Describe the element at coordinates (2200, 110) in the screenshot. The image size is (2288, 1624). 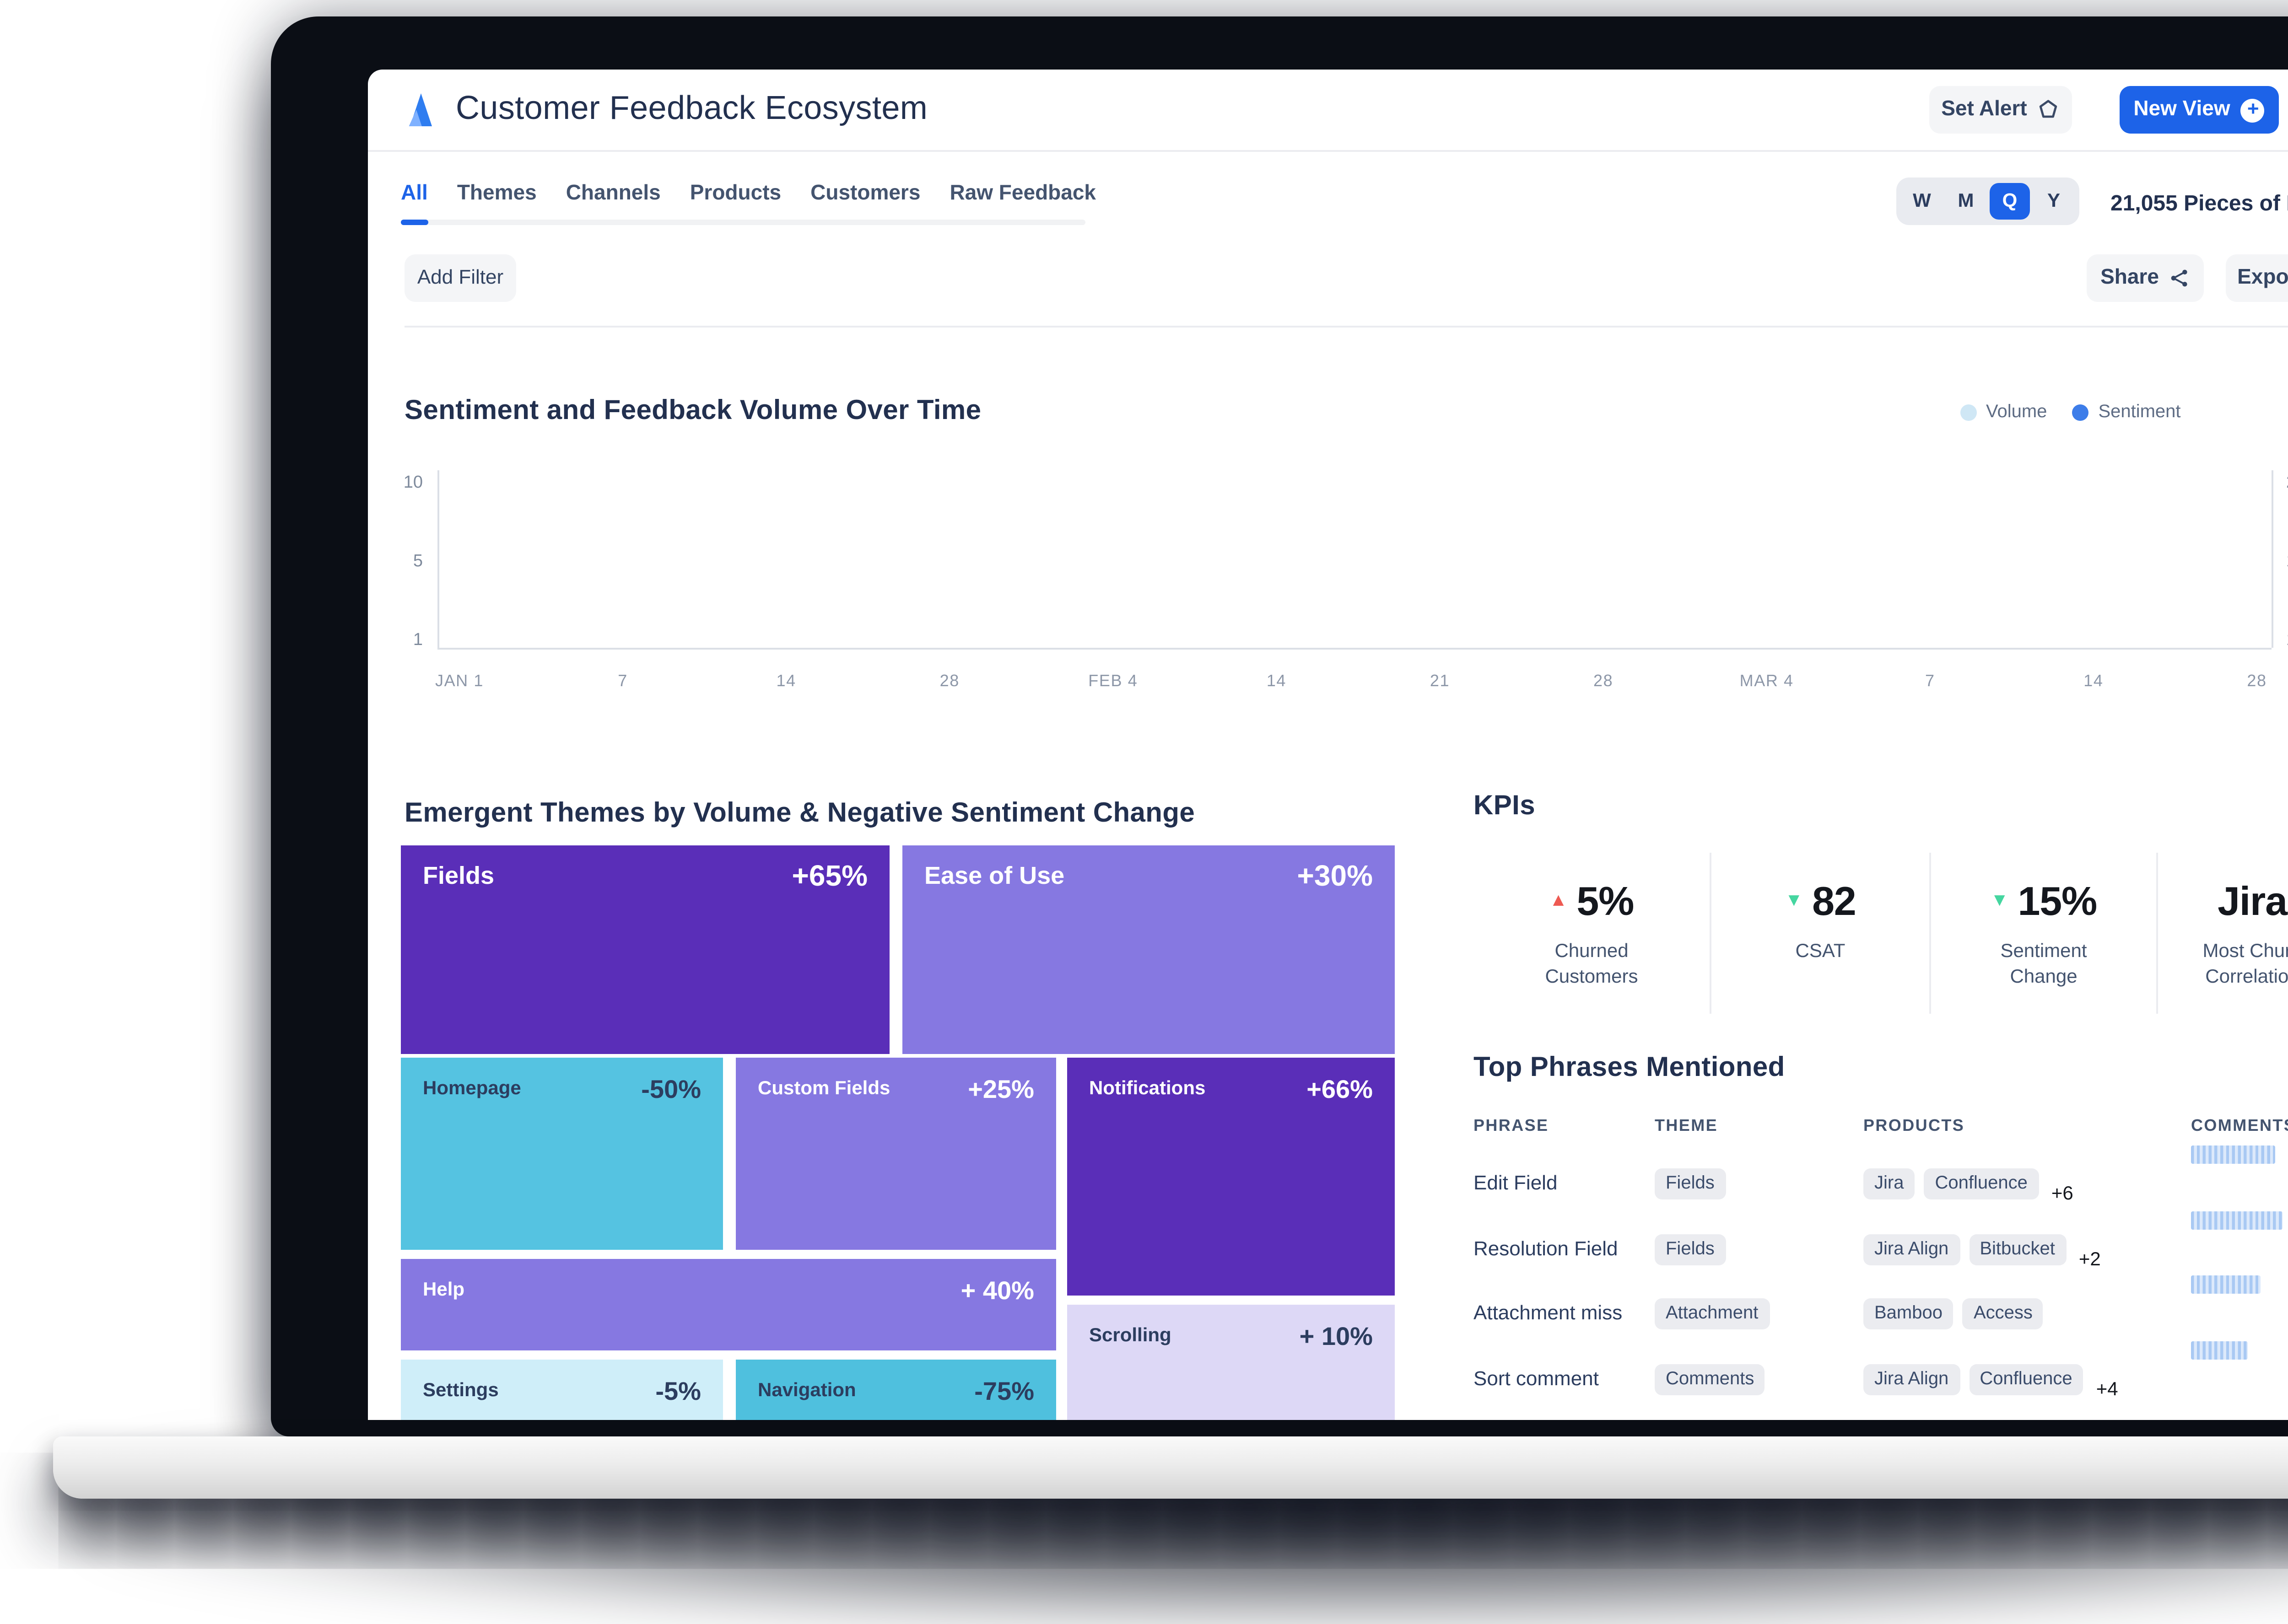
I see `new-view-button: New View +` at that location.